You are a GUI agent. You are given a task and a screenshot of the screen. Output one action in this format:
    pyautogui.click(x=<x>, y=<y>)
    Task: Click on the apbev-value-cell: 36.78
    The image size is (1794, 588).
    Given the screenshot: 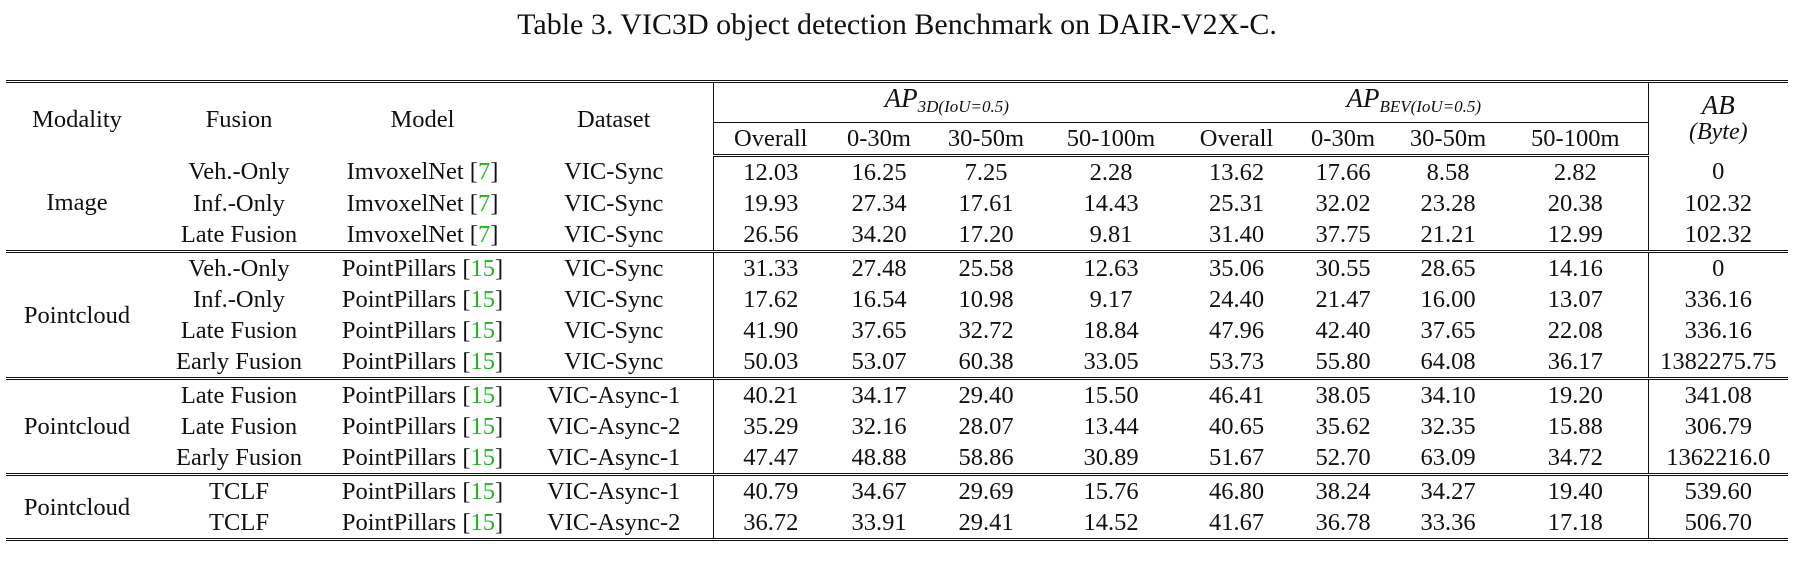 What is the action you would take?
    pyautogui.click(x=1343, y=522)
    